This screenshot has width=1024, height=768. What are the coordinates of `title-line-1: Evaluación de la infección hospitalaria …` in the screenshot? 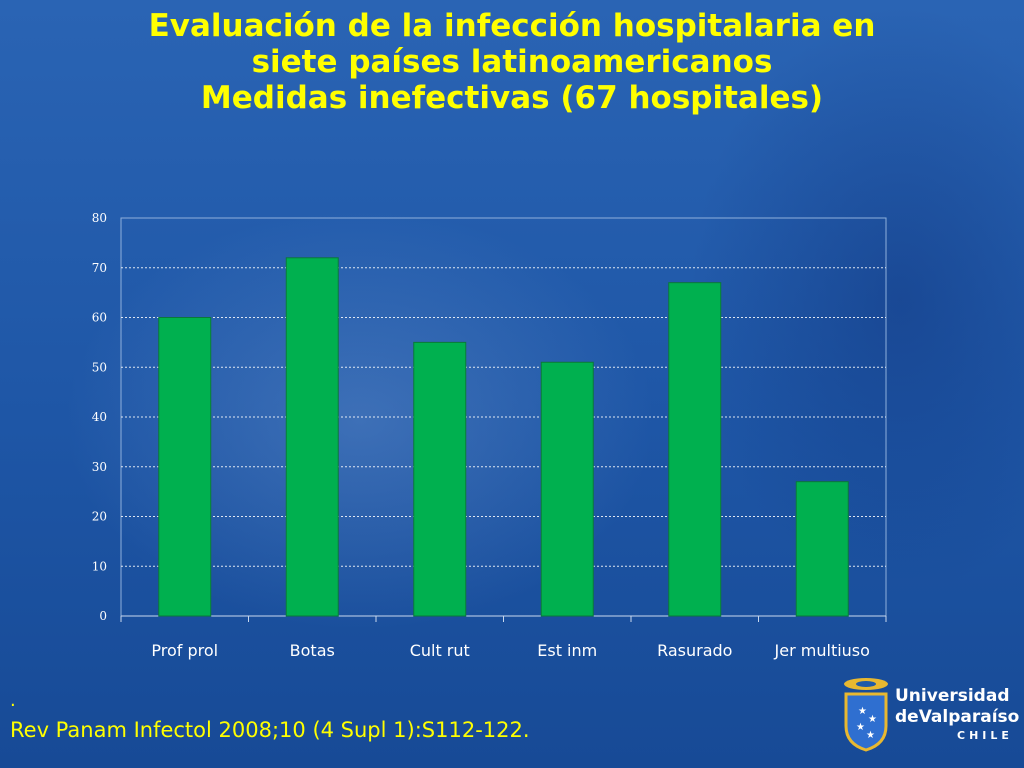 It's located at (512, 26).